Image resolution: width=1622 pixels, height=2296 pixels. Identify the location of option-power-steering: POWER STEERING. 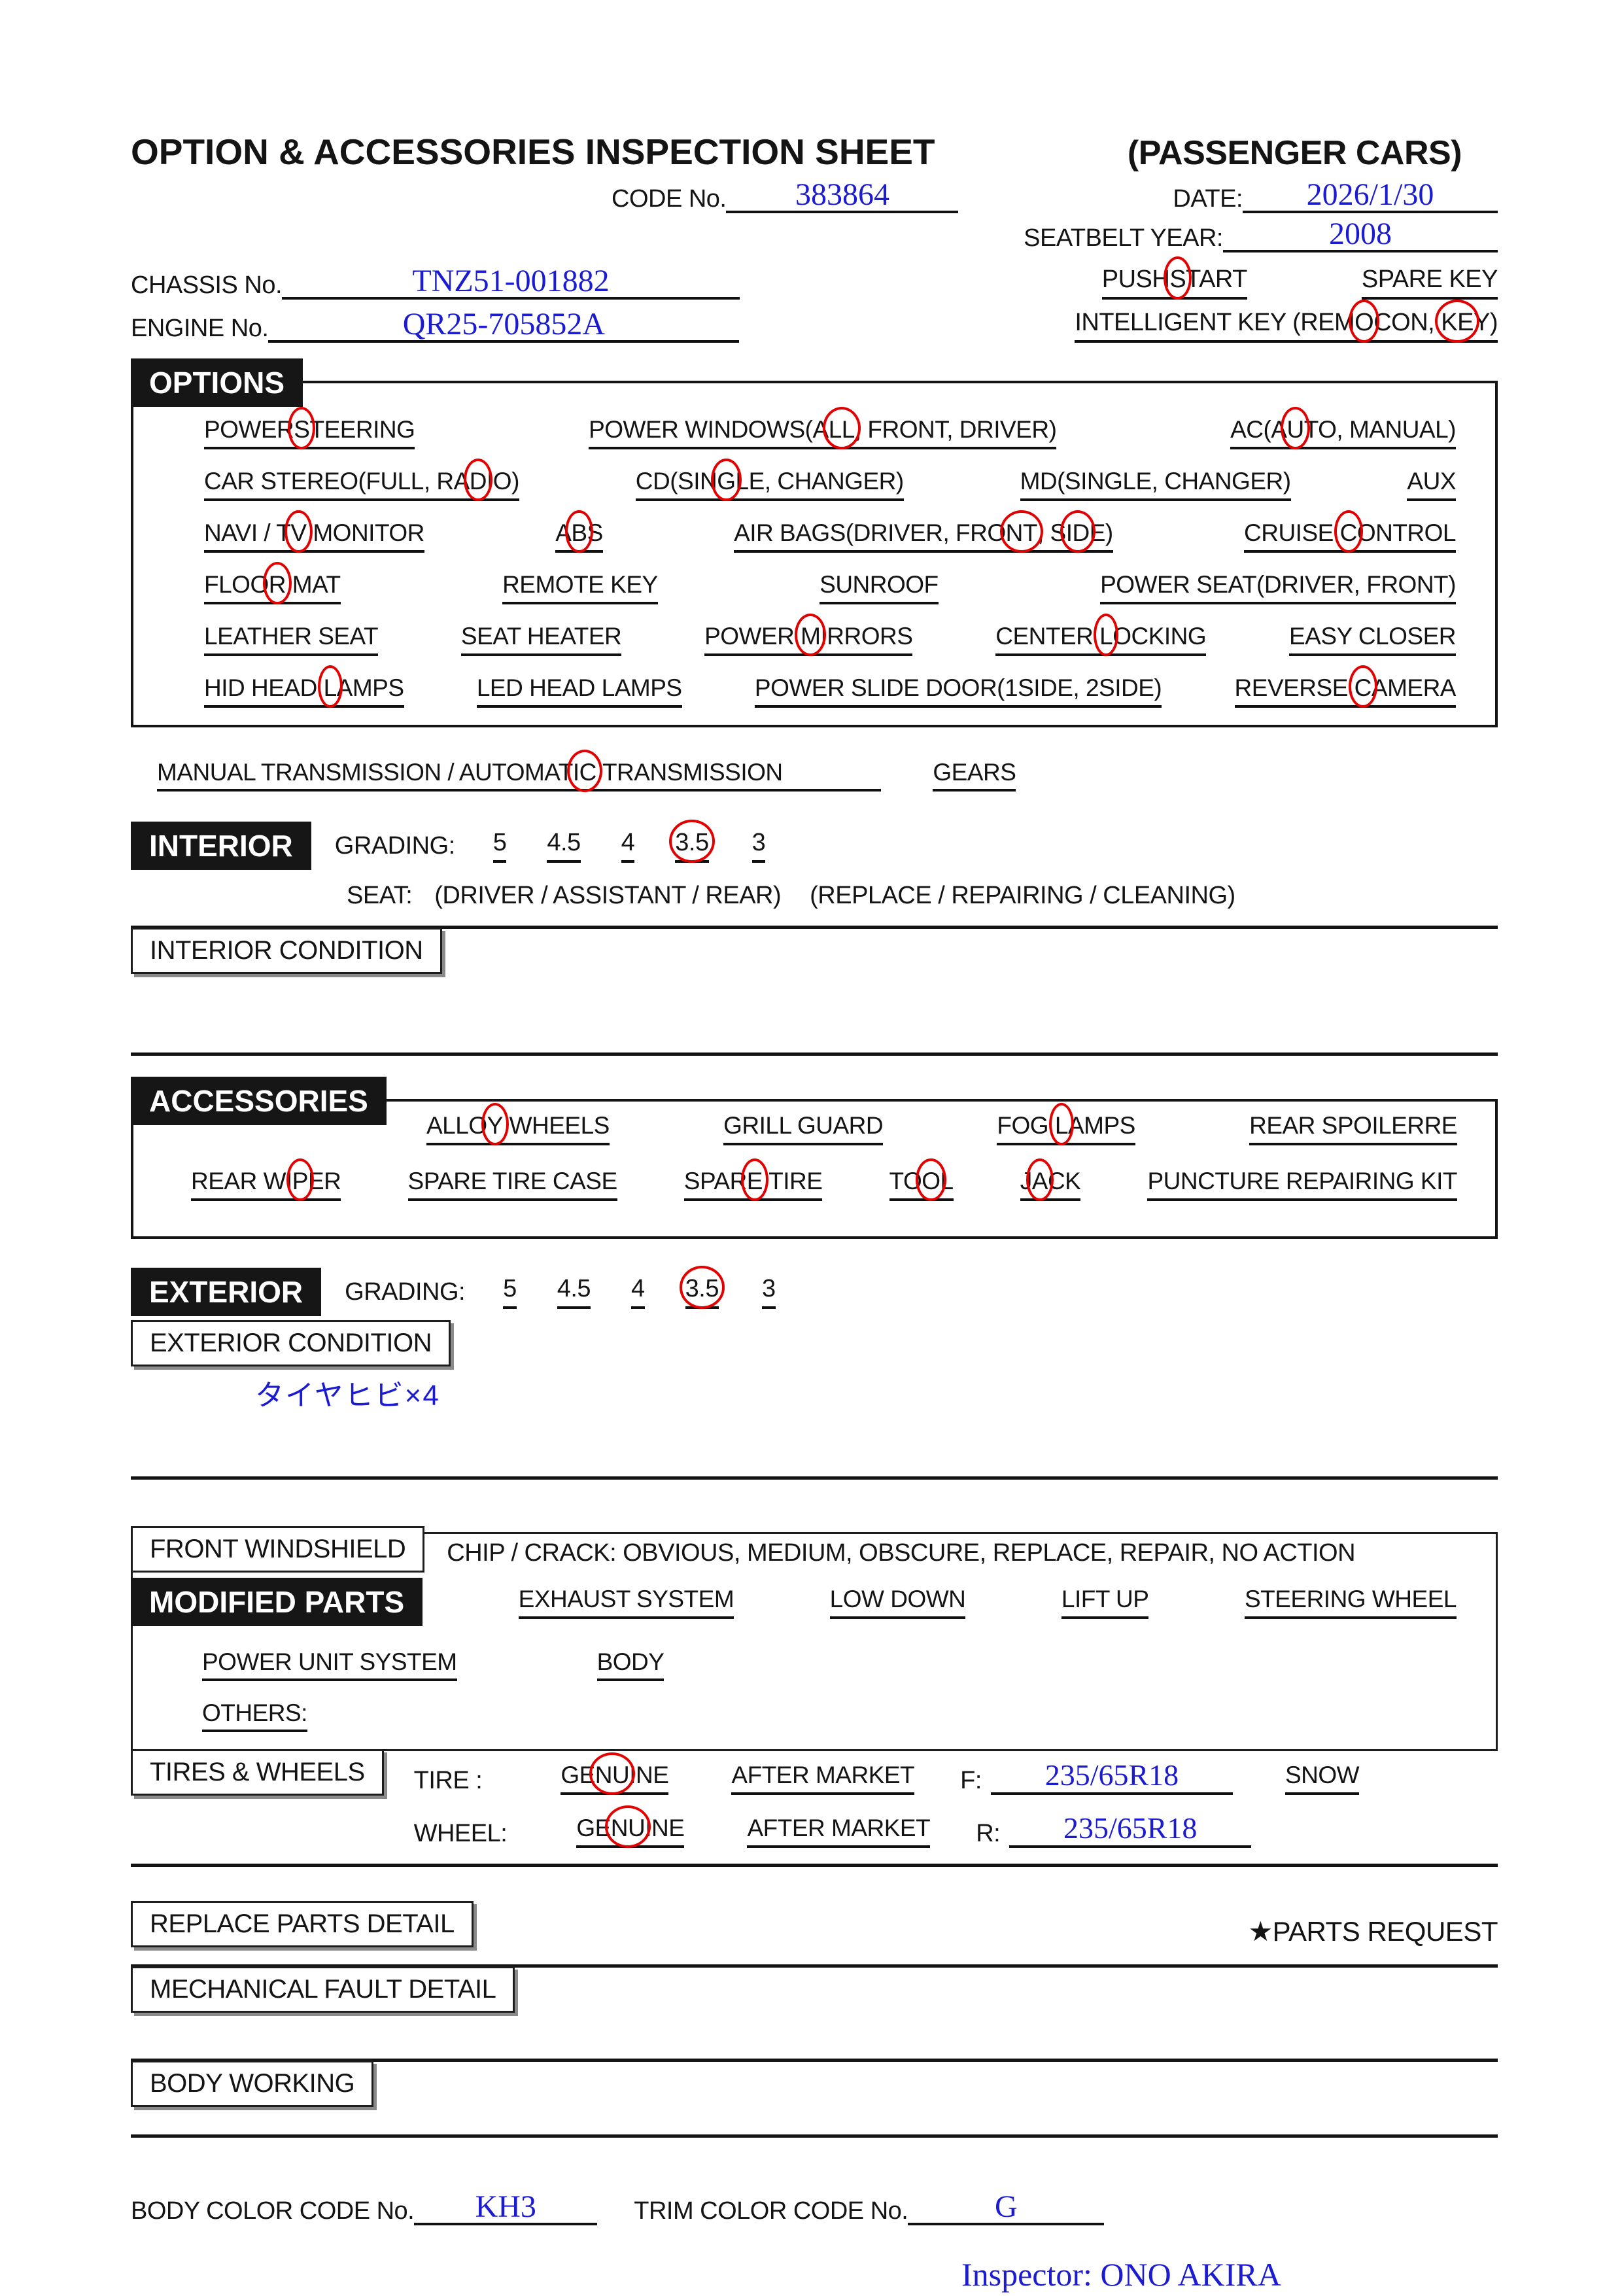
(309, 428).